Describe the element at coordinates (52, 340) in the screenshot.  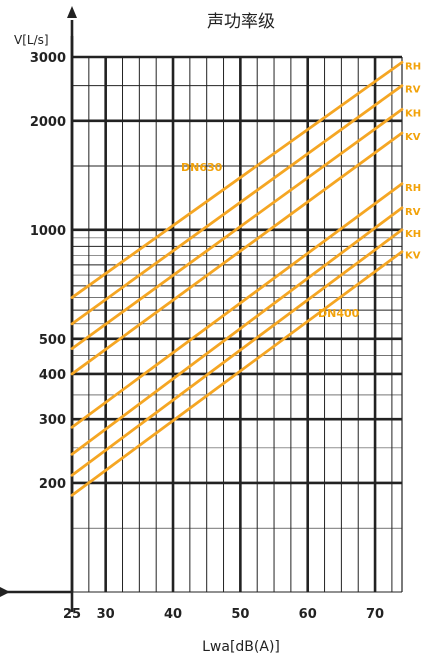
I see `y-tick-label: 500` at that location.